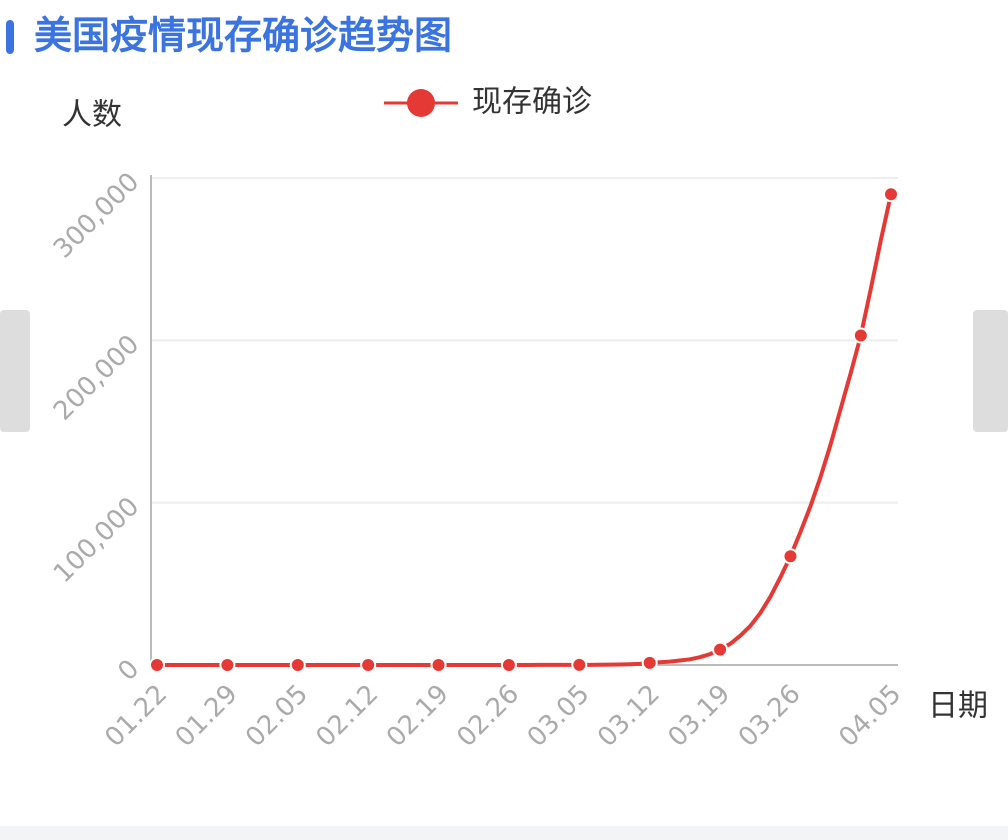  I want to click on x-tick-label: 01.22, so click(136, 716).